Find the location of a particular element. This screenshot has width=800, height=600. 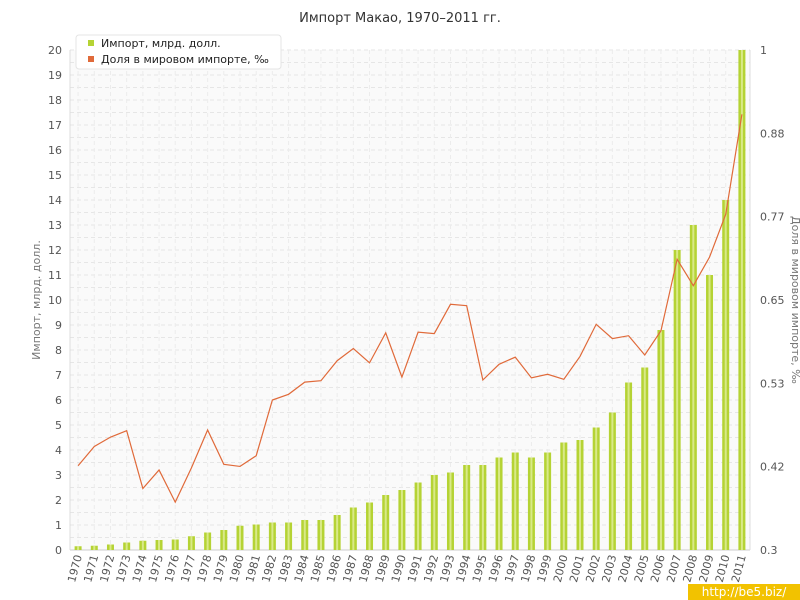

y2-tick-label: 0.65 is located at coordinates (772, 300).